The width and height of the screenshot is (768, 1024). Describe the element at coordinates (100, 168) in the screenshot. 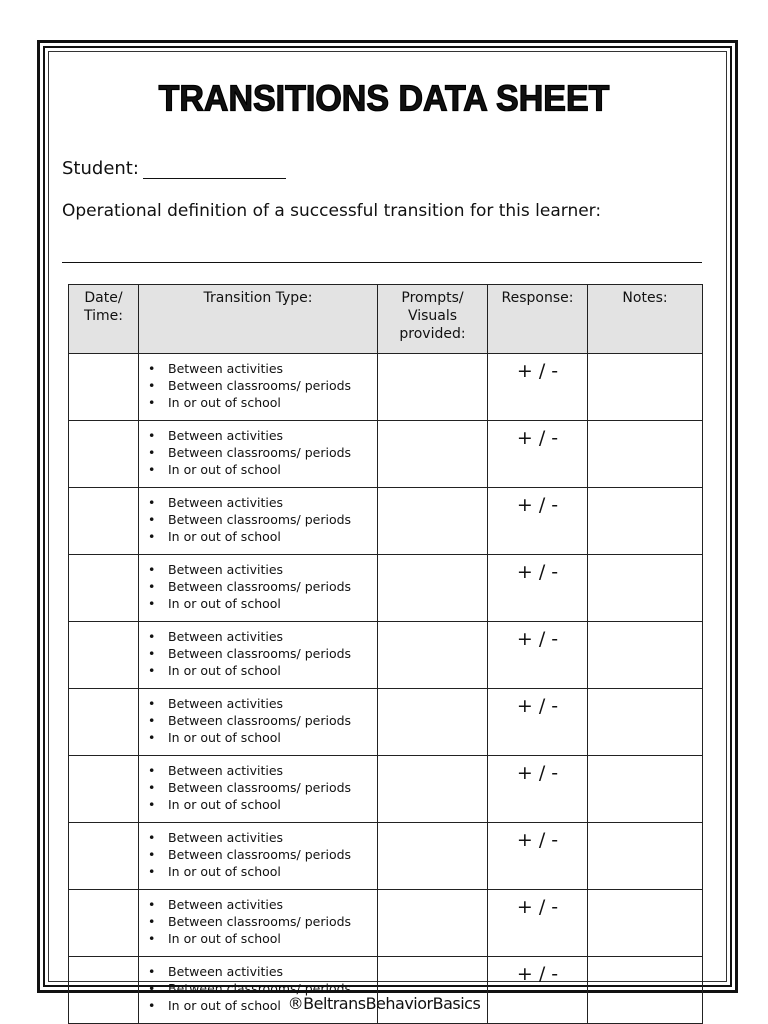

I see `student-label: Student:` at that location.